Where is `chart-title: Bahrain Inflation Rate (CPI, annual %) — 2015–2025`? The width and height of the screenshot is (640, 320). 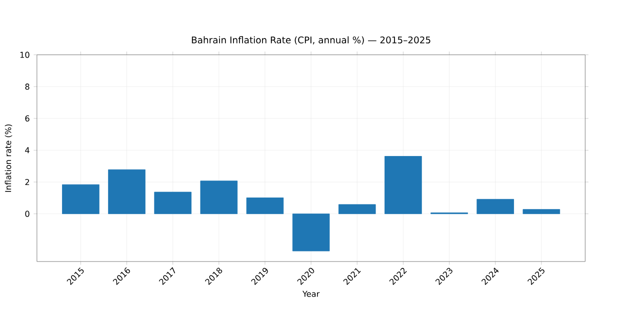
chart-title: Bahrain Inflation Rate (CPI, annual %) — 2015–2025 is located at coordinates (311, 40).